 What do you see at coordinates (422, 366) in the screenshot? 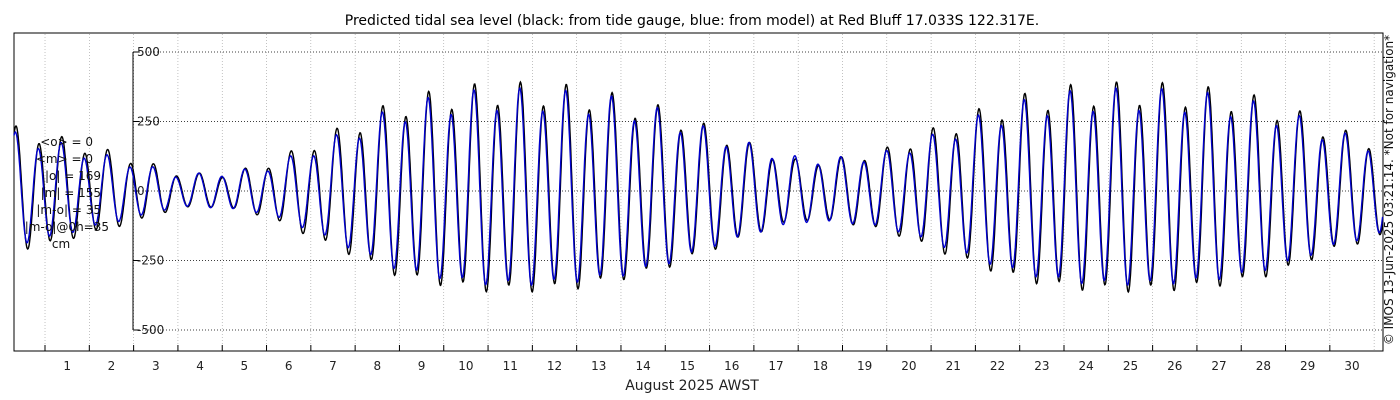
I see `x-tick-label: 9` at bounding box center [422, 366].